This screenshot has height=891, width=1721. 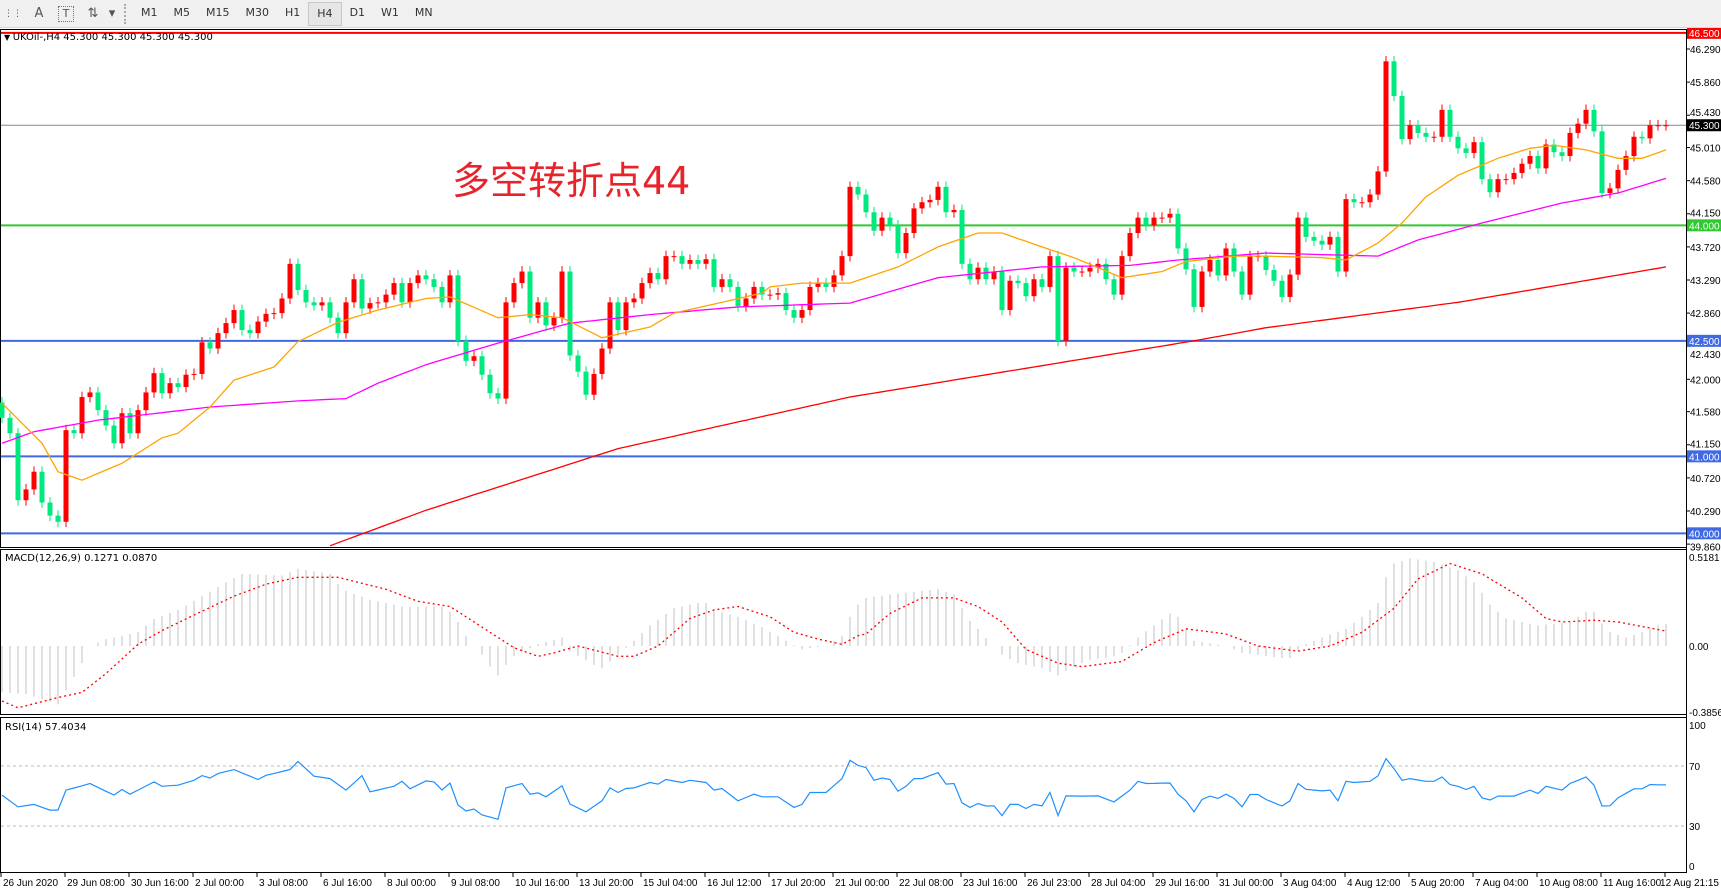 I want to click on arrows-icon: ⇅, so click(x=93, y=13).